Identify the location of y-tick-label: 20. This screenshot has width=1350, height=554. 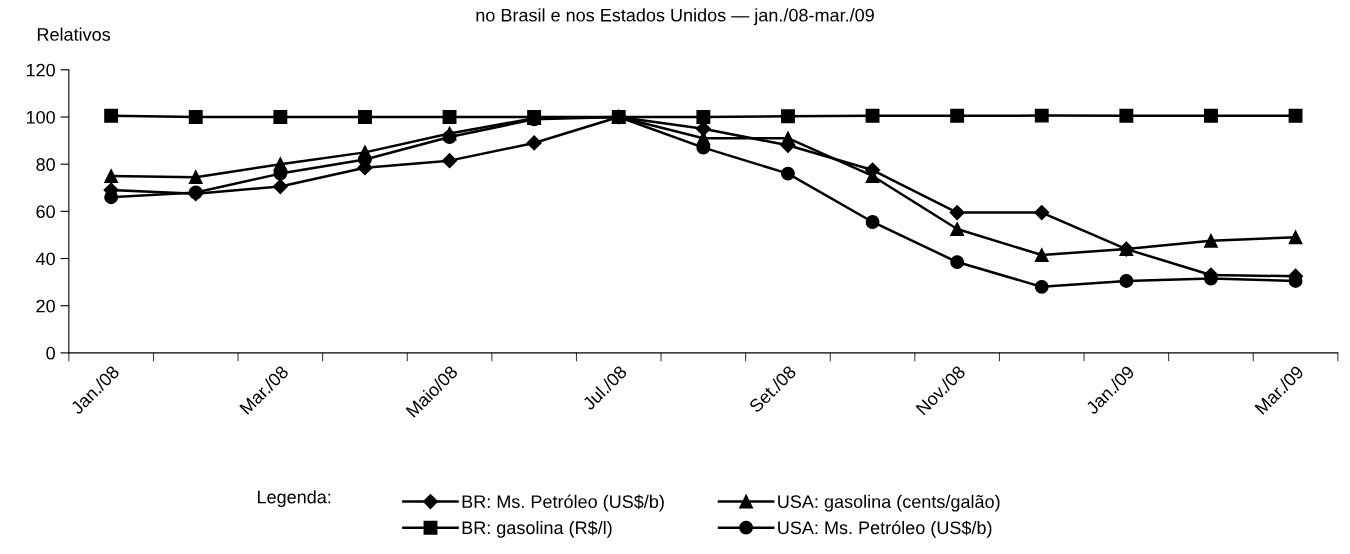
(45, 306).